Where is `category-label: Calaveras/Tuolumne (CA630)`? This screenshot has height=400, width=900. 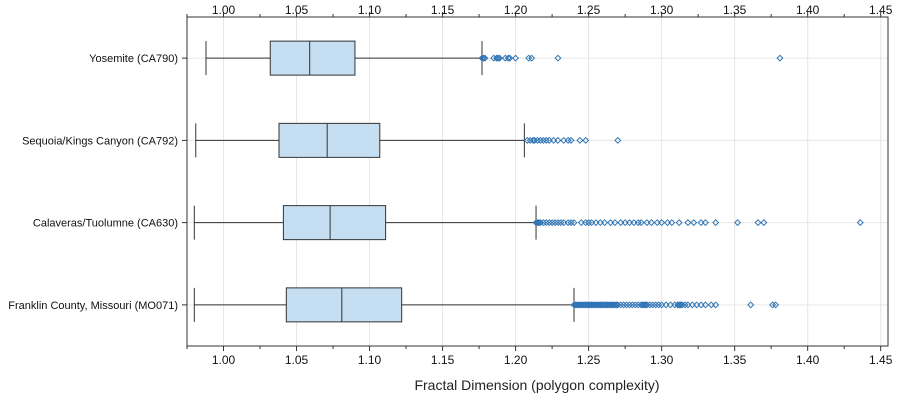 category-label: Calaveras/Tuolumne (CA630) is located at coordinates (105, 224).